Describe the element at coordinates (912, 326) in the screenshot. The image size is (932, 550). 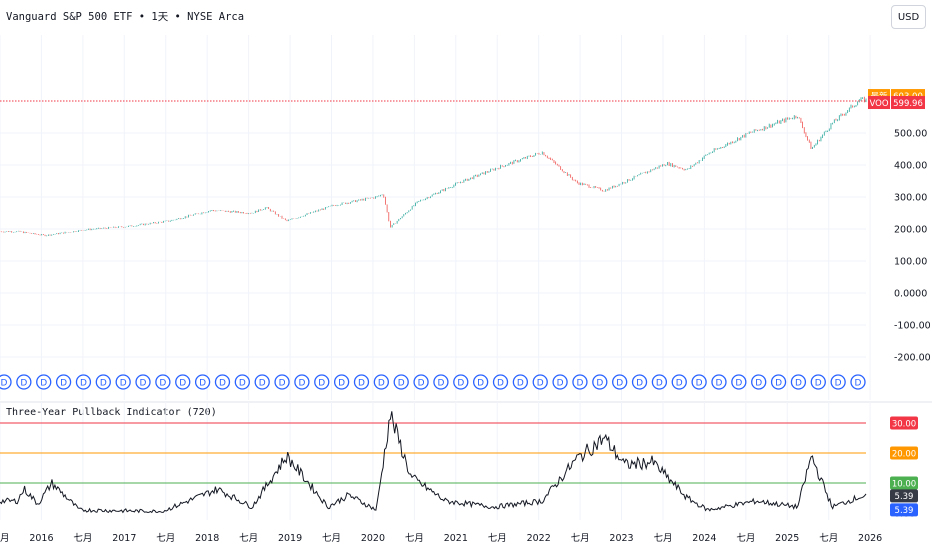
I see `y-tick-label: -100.00` at that location.